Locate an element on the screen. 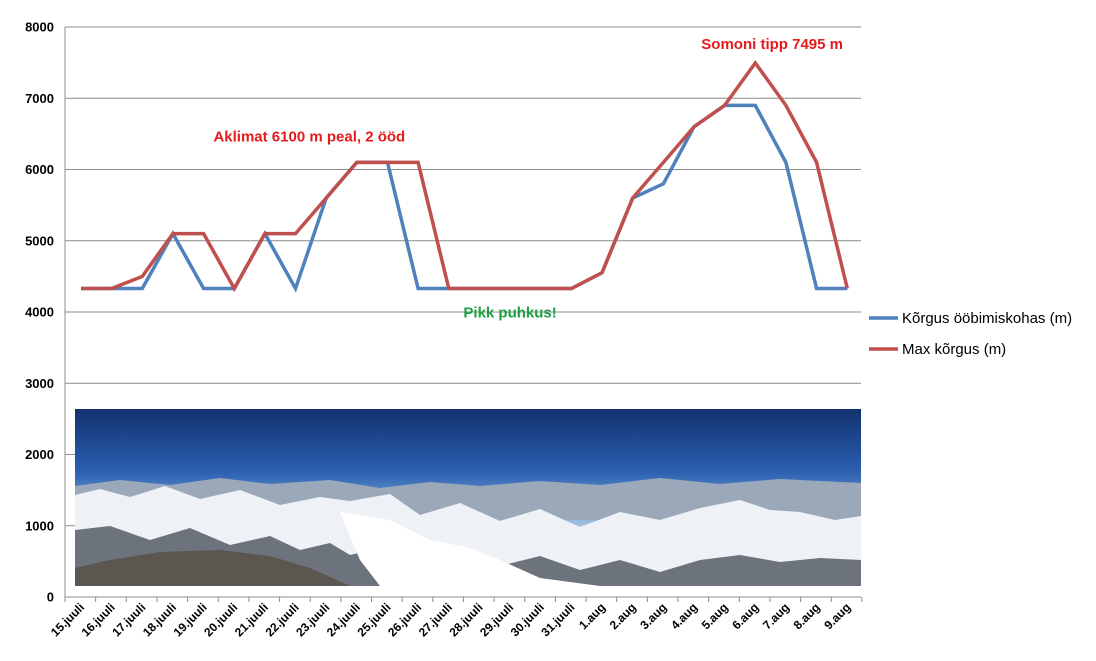 The height and width of the screenshot is (661, 1096). x-tick-label-31.juuli: 31.juuli is located at coordinates (557, 619).